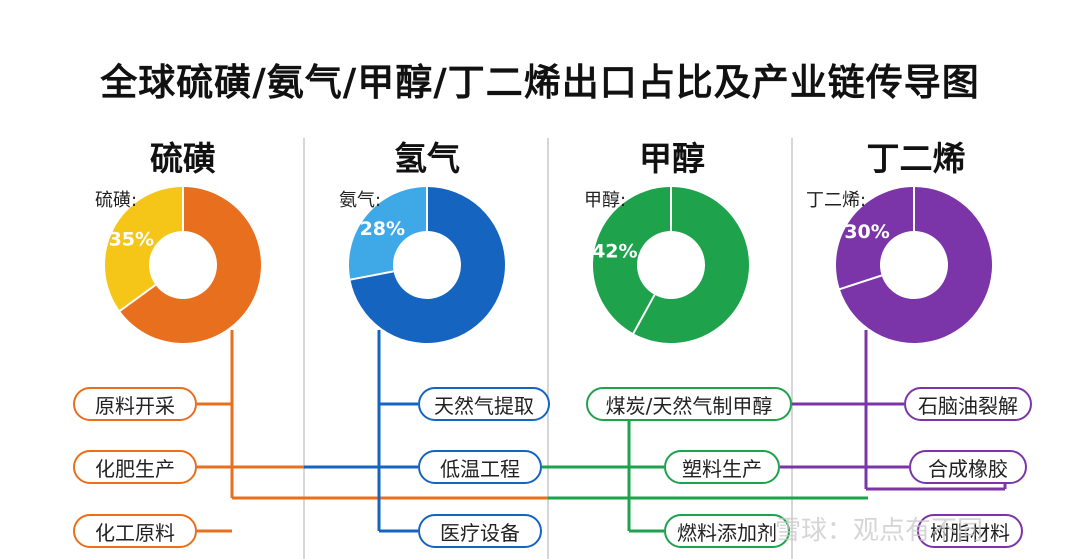 The height and width of the screenshot is (559, 1080). I want to click on share-label-methanol: 甲醇:, so click(605, 200).